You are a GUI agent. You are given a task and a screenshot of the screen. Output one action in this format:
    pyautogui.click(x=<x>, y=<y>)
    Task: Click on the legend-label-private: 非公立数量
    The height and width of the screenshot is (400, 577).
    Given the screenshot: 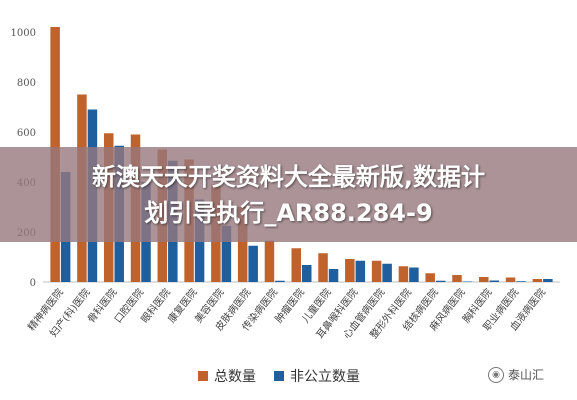 What is the action you would take?
    pyautogui.click(x=325, y=377)
    